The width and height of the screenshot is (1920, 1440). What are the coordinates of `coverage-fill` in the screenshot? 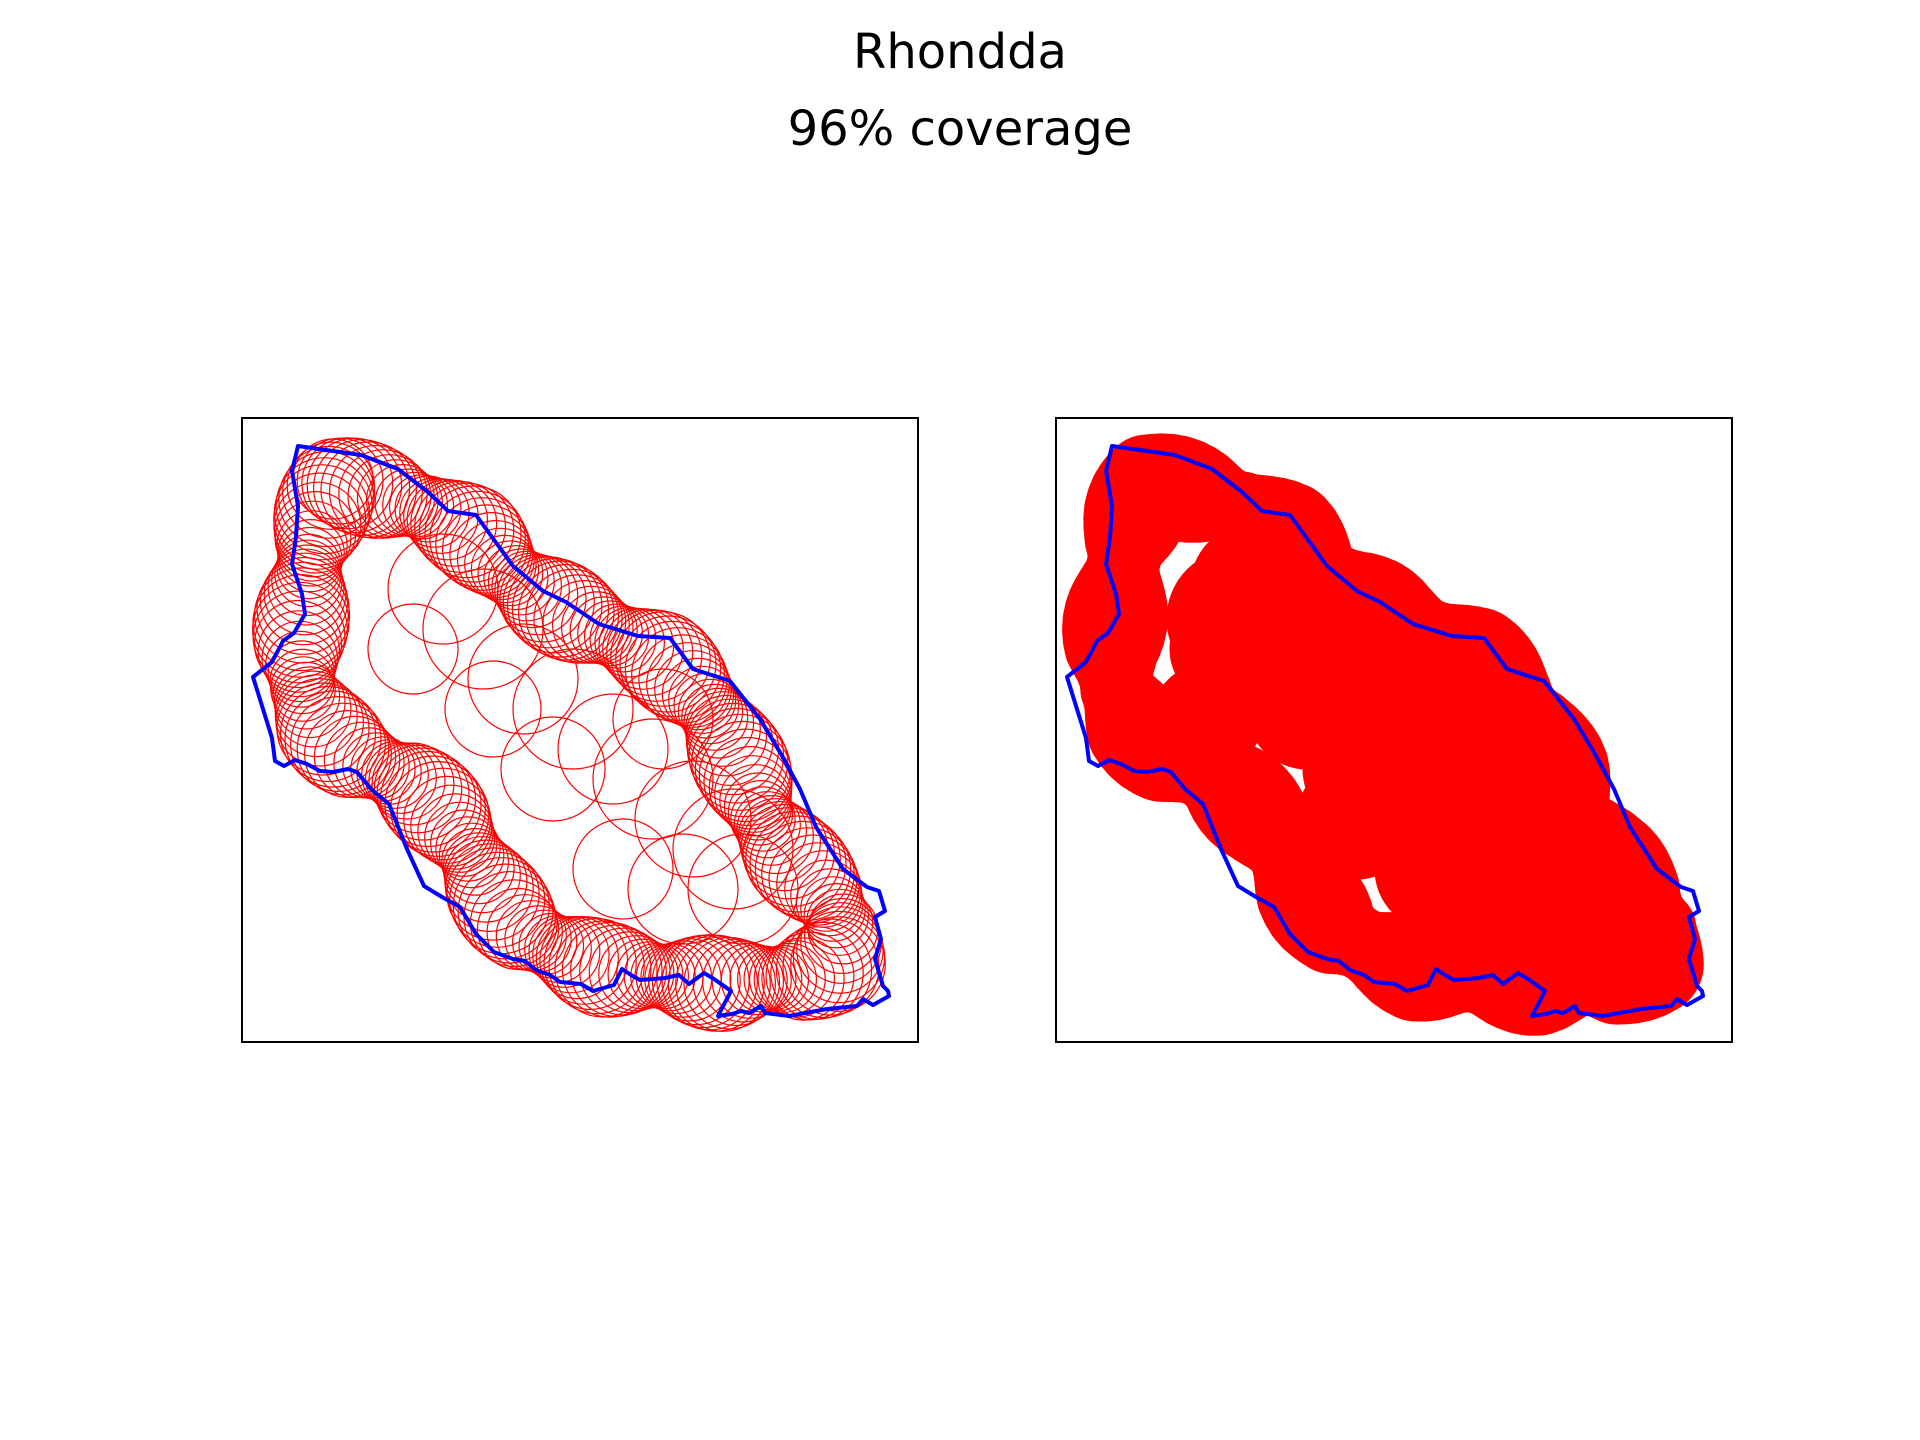 It's located at (1383, 734).